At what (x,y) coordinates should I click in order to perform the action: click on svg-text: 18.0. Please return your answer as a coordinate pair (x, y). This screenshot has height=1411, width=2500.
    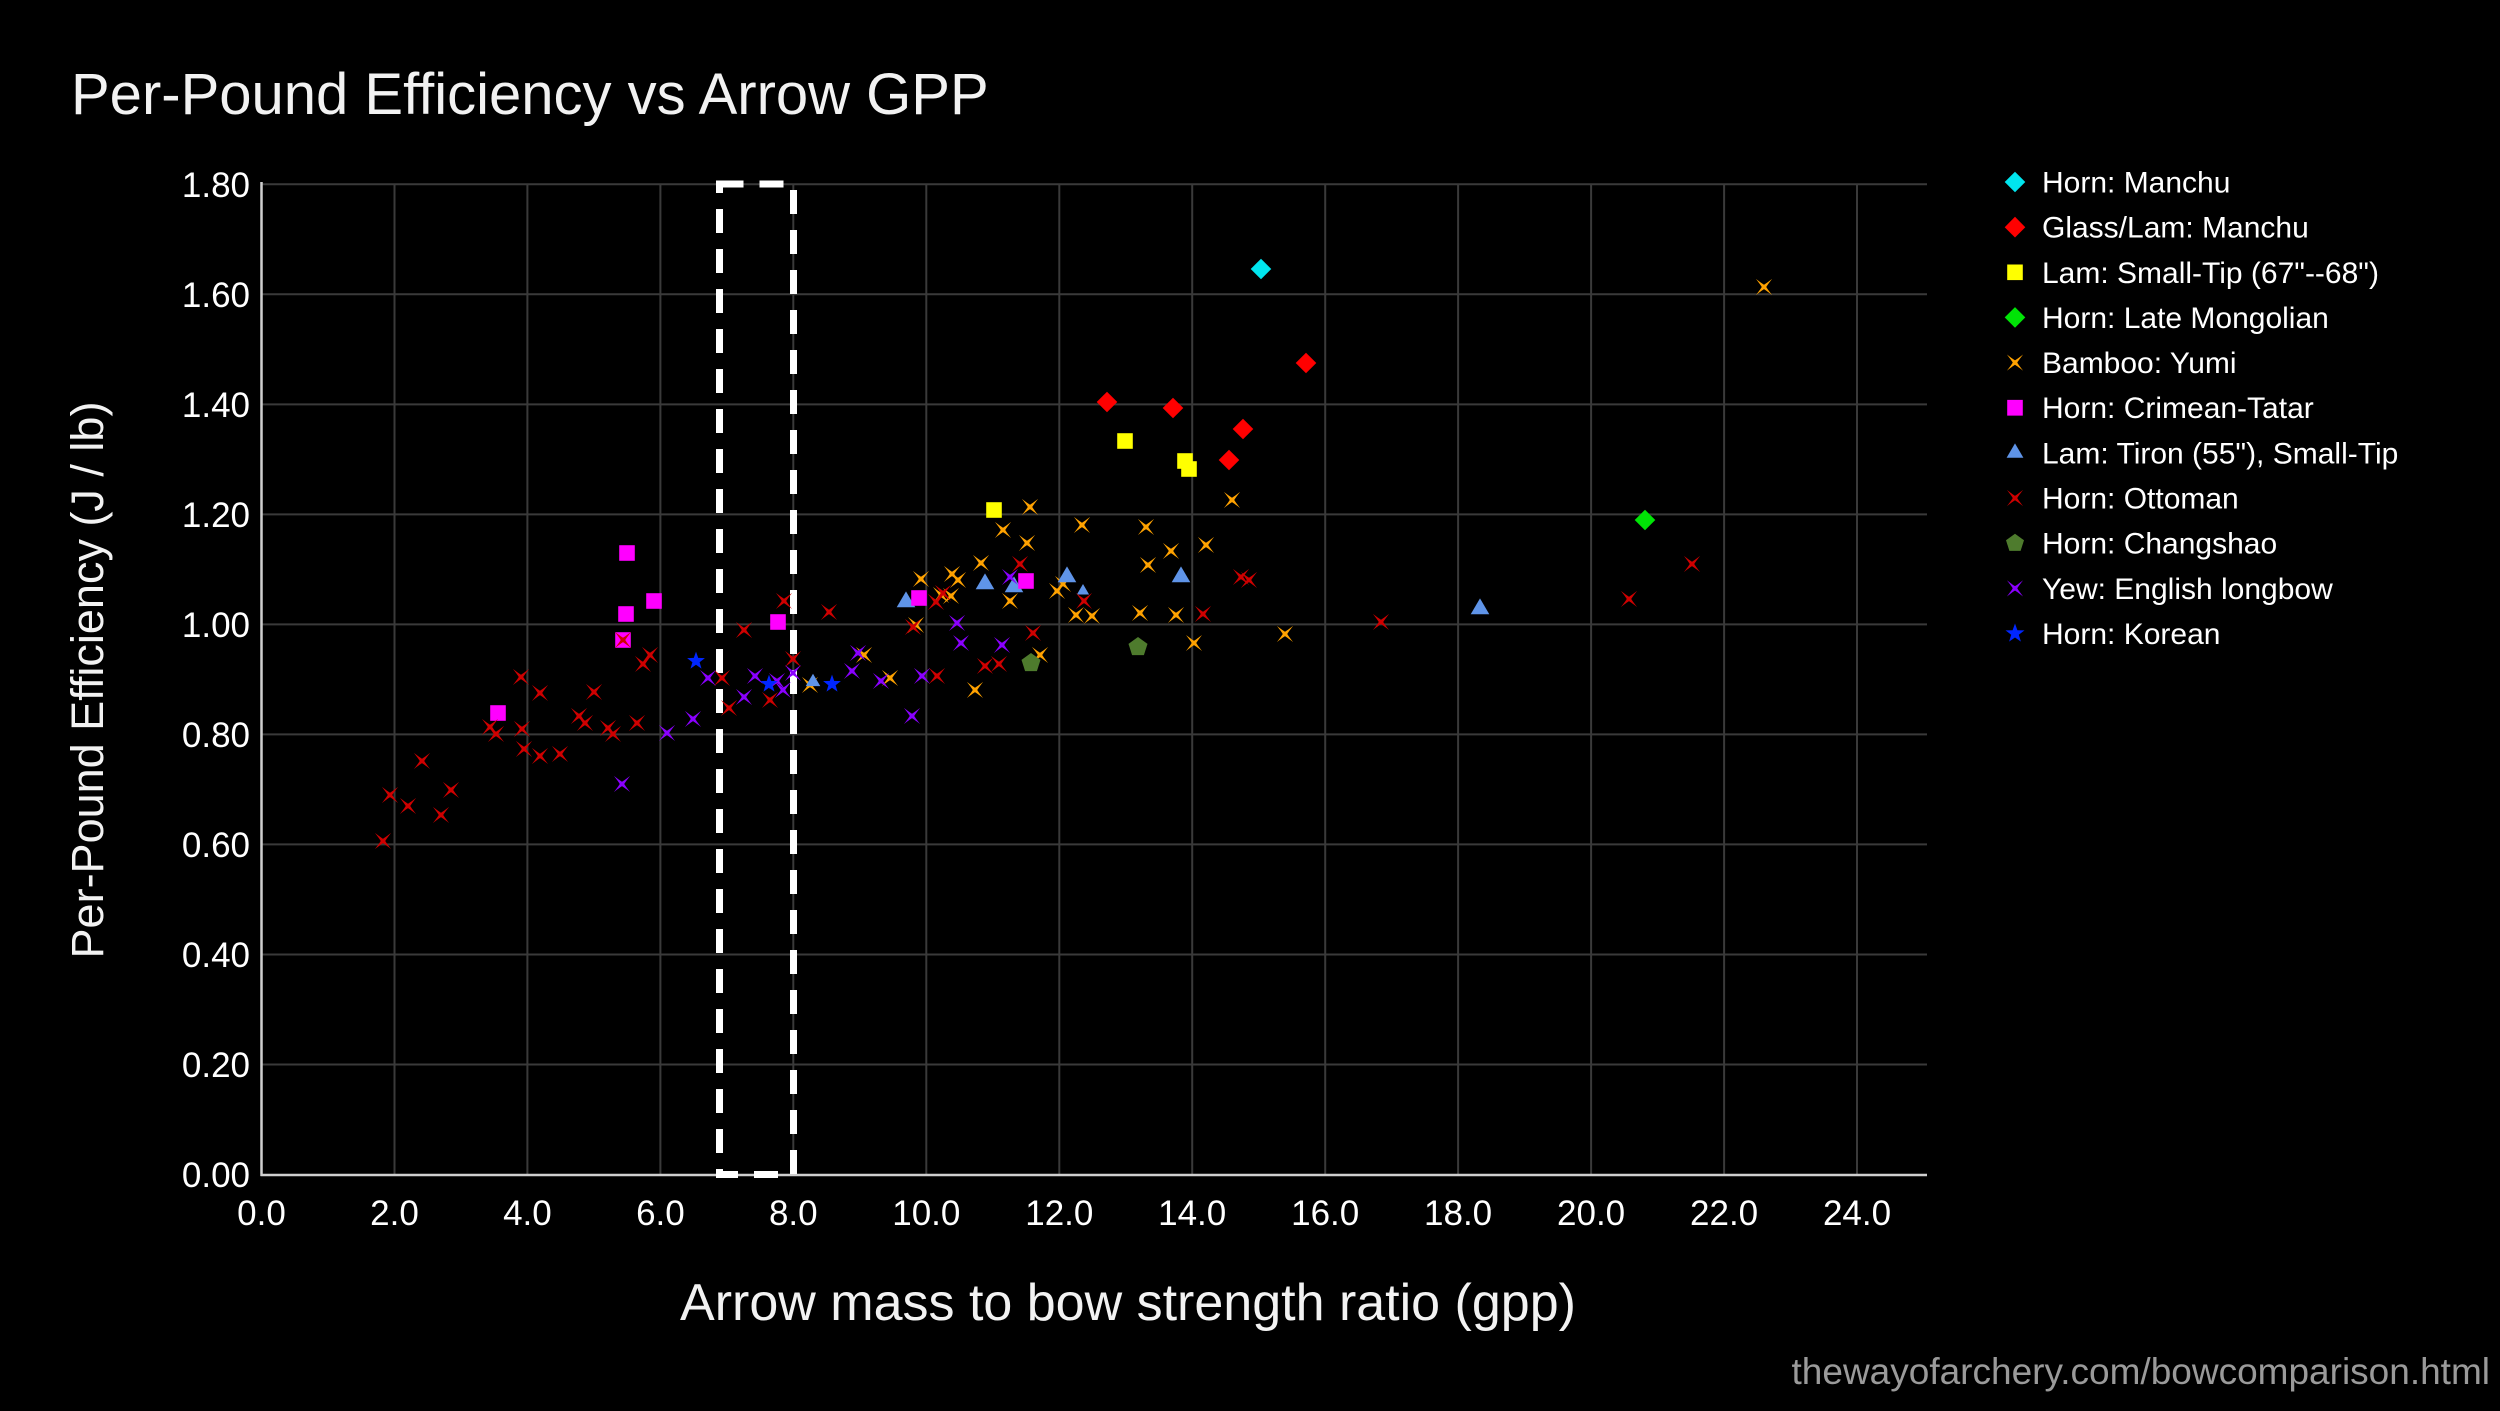
    Looking at the image, I should click on (1458, 1213).